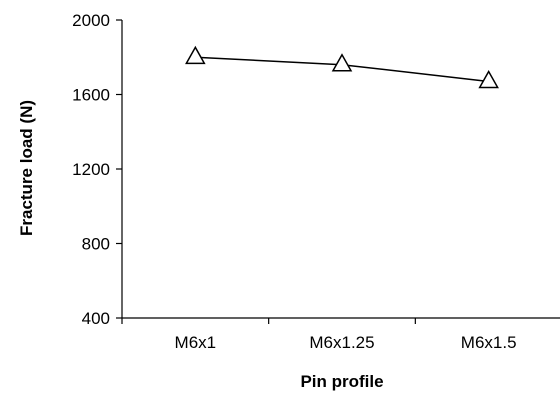 The image size is (560, 394). I want to click on x-tick-label: M6x1.5, so click(489, 342).